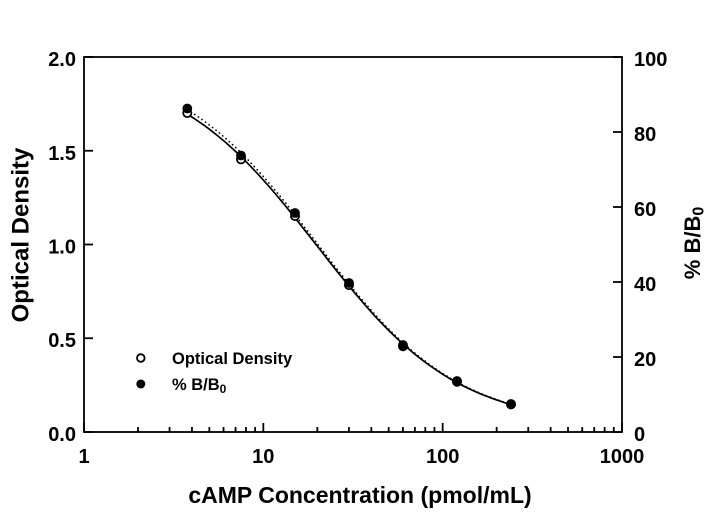 Image resolution: width=720 pixels, height=521 pixels. Describe the element at coordinates (62, 154) in the screenshot. I see `svg-text: 1.5` at that location.